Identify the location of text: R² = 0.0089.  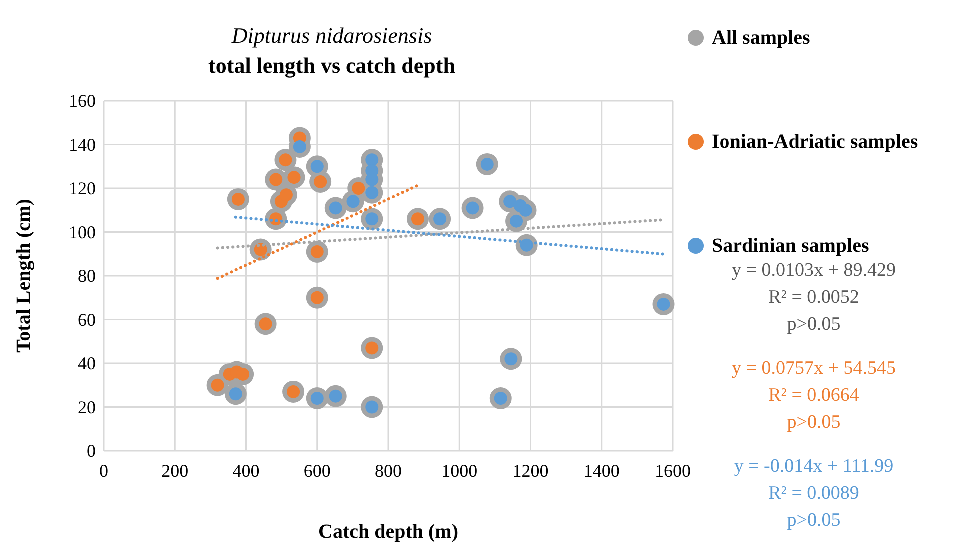
(814, 493).